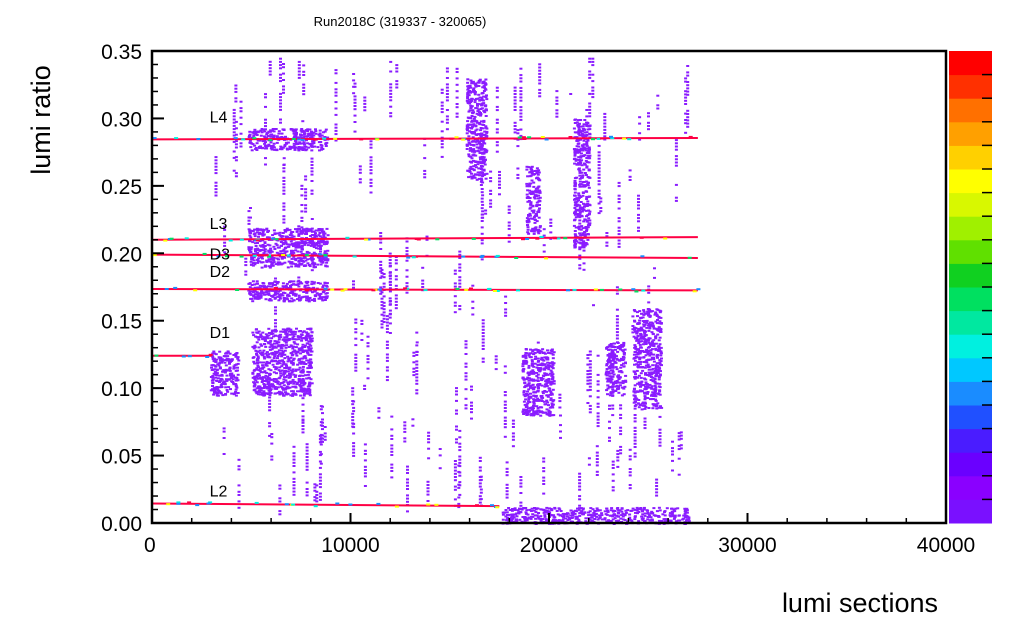 Image resolution: width=1025 pixels, height=623 pixels. I want to click on band-label-d2: D2, so click(220, 272).